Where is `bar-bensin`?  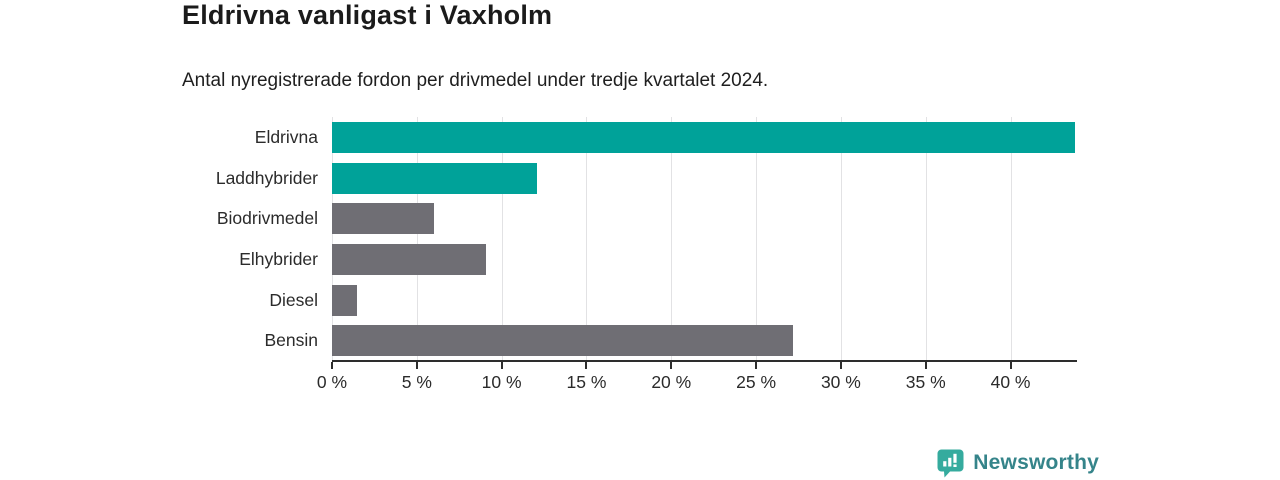 bar-bensin is located at coordinates (563, 341).